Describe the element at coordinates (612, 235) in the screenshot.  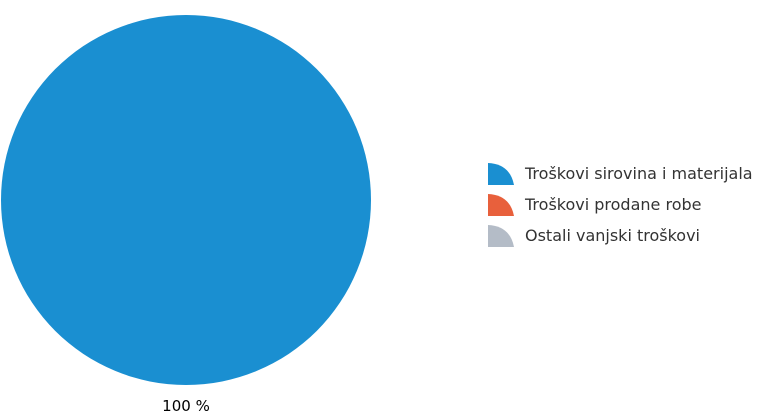
I see `legend-label: Ostali vanjski troškovi` at that location.